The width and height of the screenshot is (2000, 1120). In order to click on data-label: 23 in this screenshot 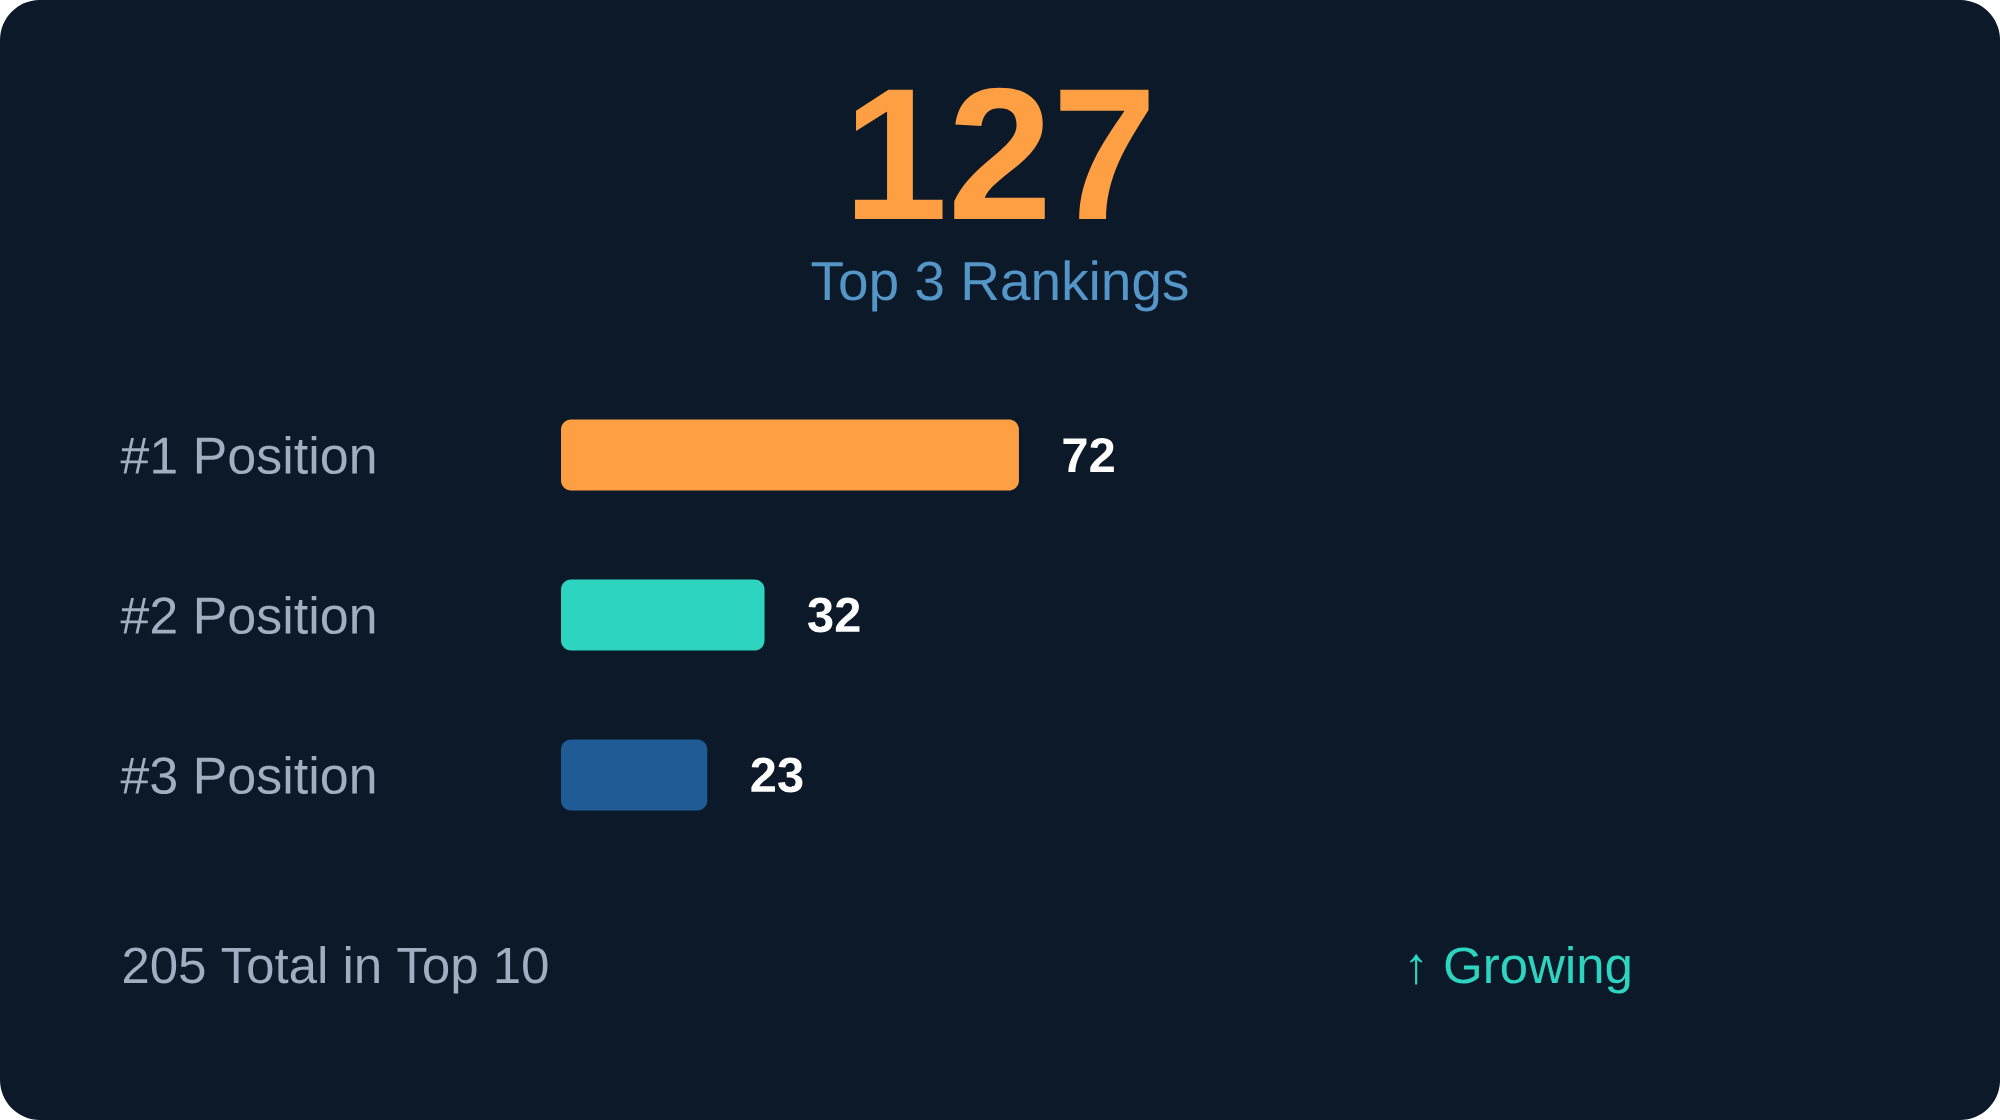, I will do `click(777, 775)`.